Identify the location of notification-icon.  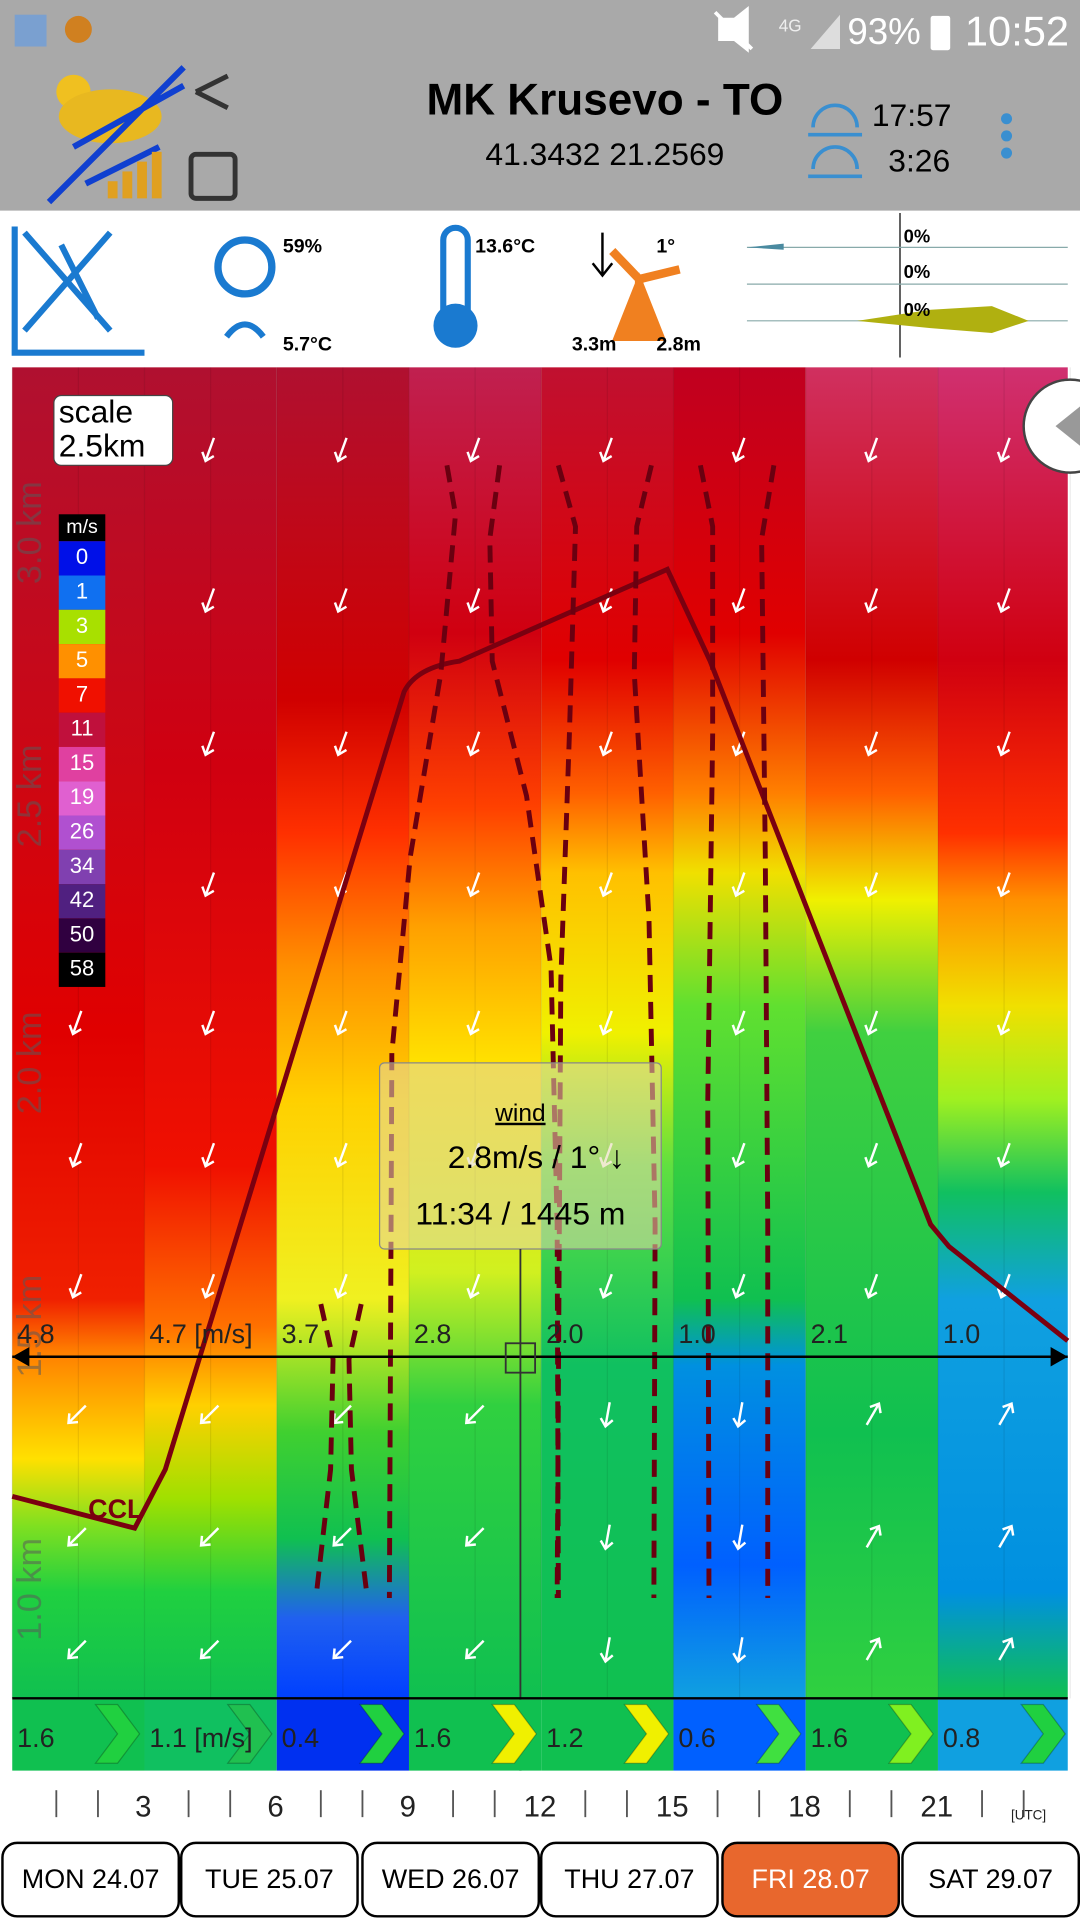
(30, 30).